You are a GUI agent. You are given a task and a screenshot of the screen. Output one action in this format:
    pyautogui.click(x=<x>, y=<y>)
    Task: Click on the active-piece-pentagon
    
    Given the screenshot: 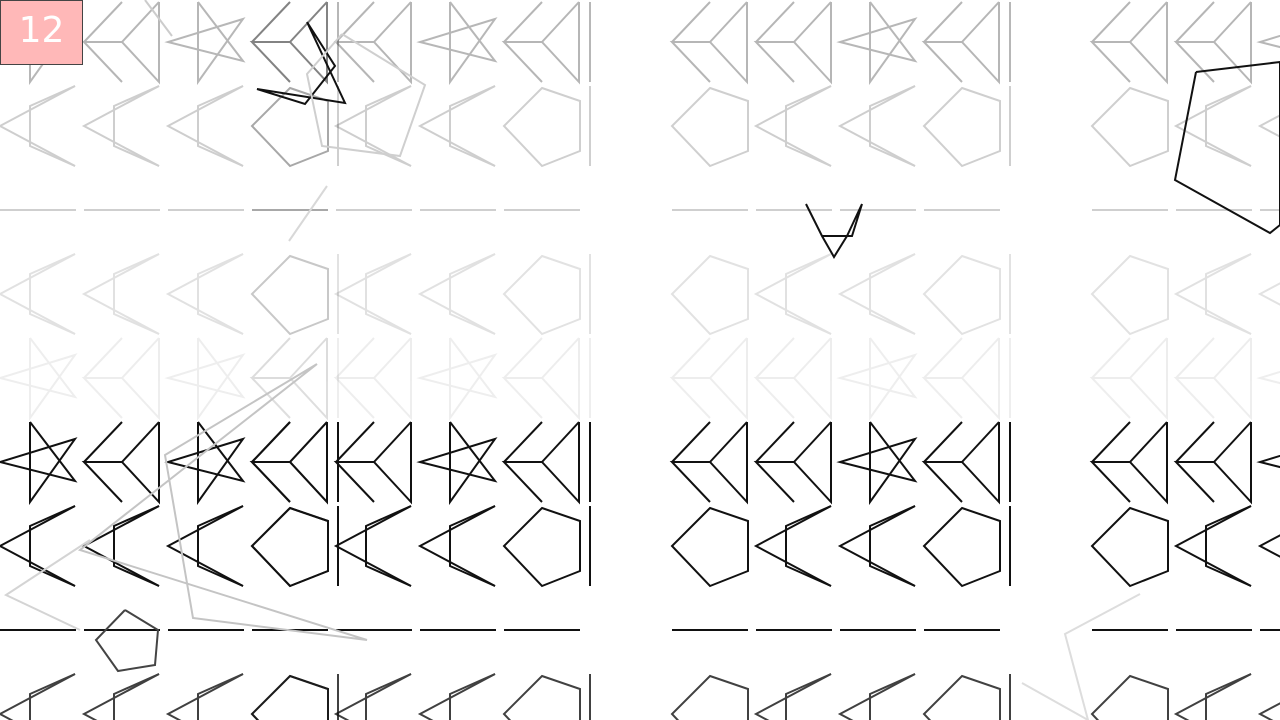 What is the action you would take?
    pyautogui.click(x=1226, y=147)
    